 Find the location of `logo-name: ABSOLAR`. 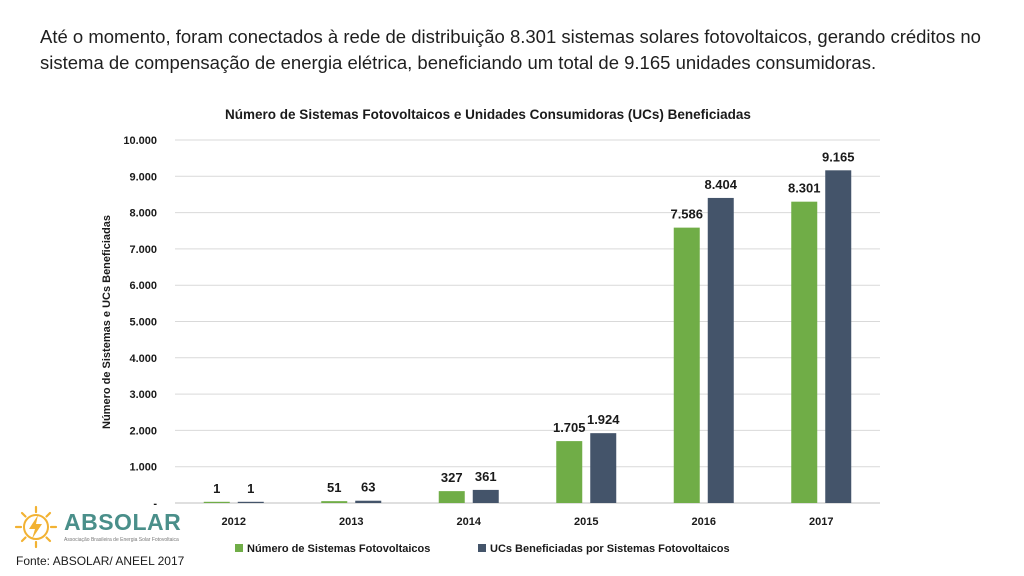

logo-name: ABSOLAR is located at coordinates (123, 522).